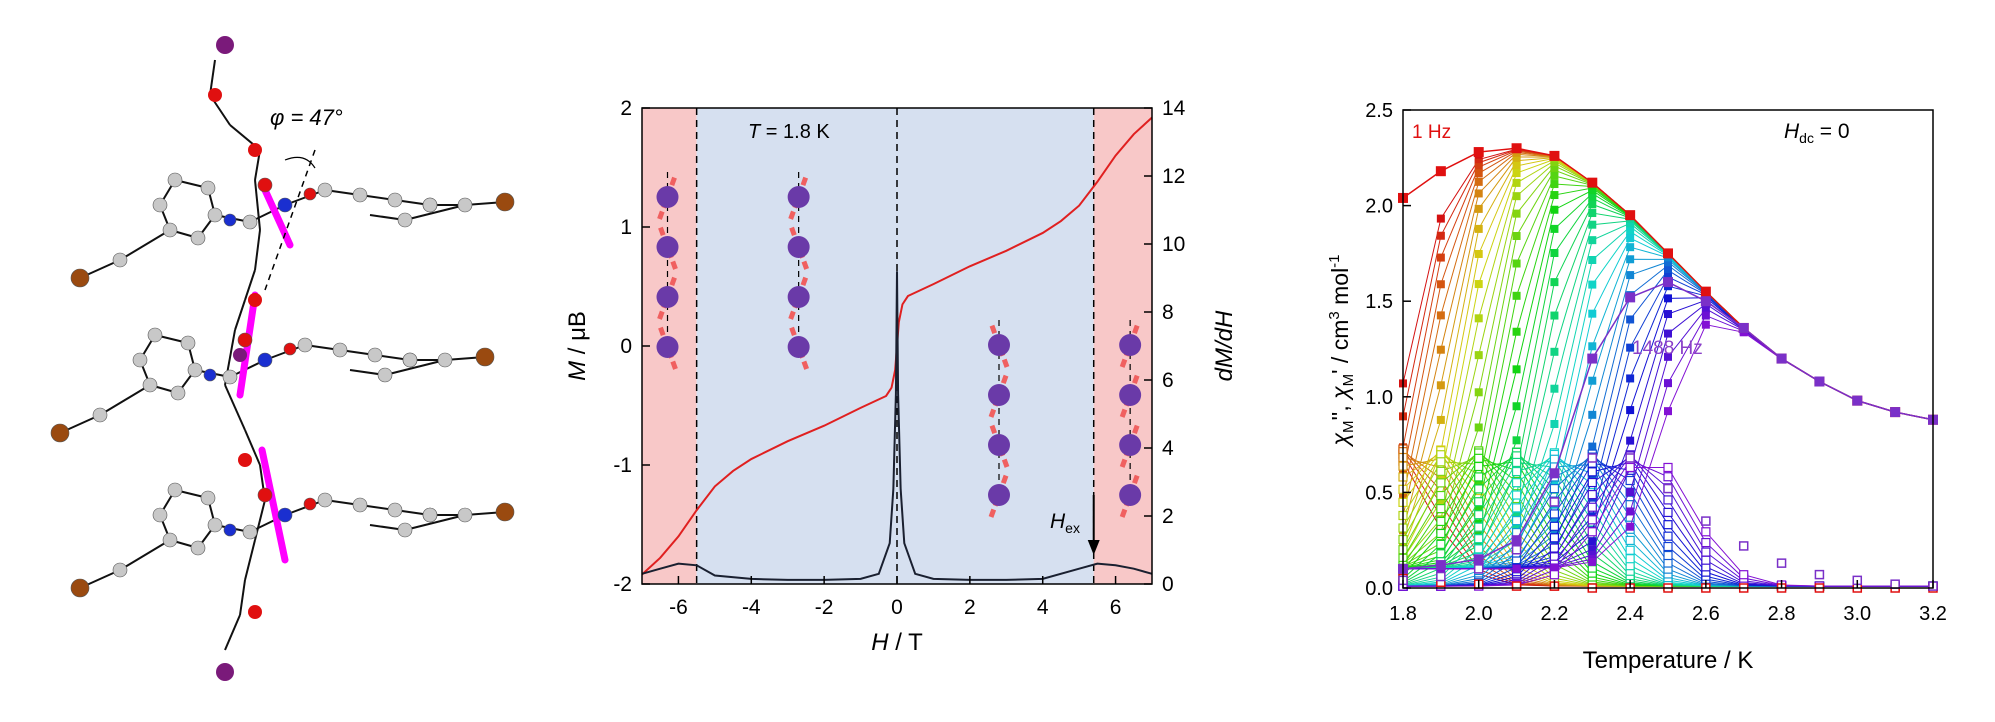  I want to click on y2-tick-label: 12, so click(1173, 176).